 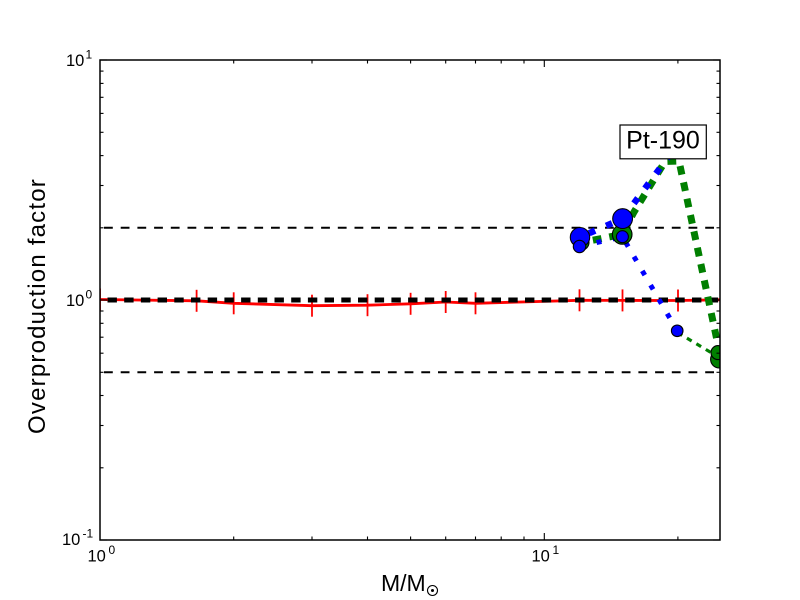 What do you see at coordinates (403, 583) in the screenshot?
I see `svg-text: M/M` at bounding box center [403, 583].